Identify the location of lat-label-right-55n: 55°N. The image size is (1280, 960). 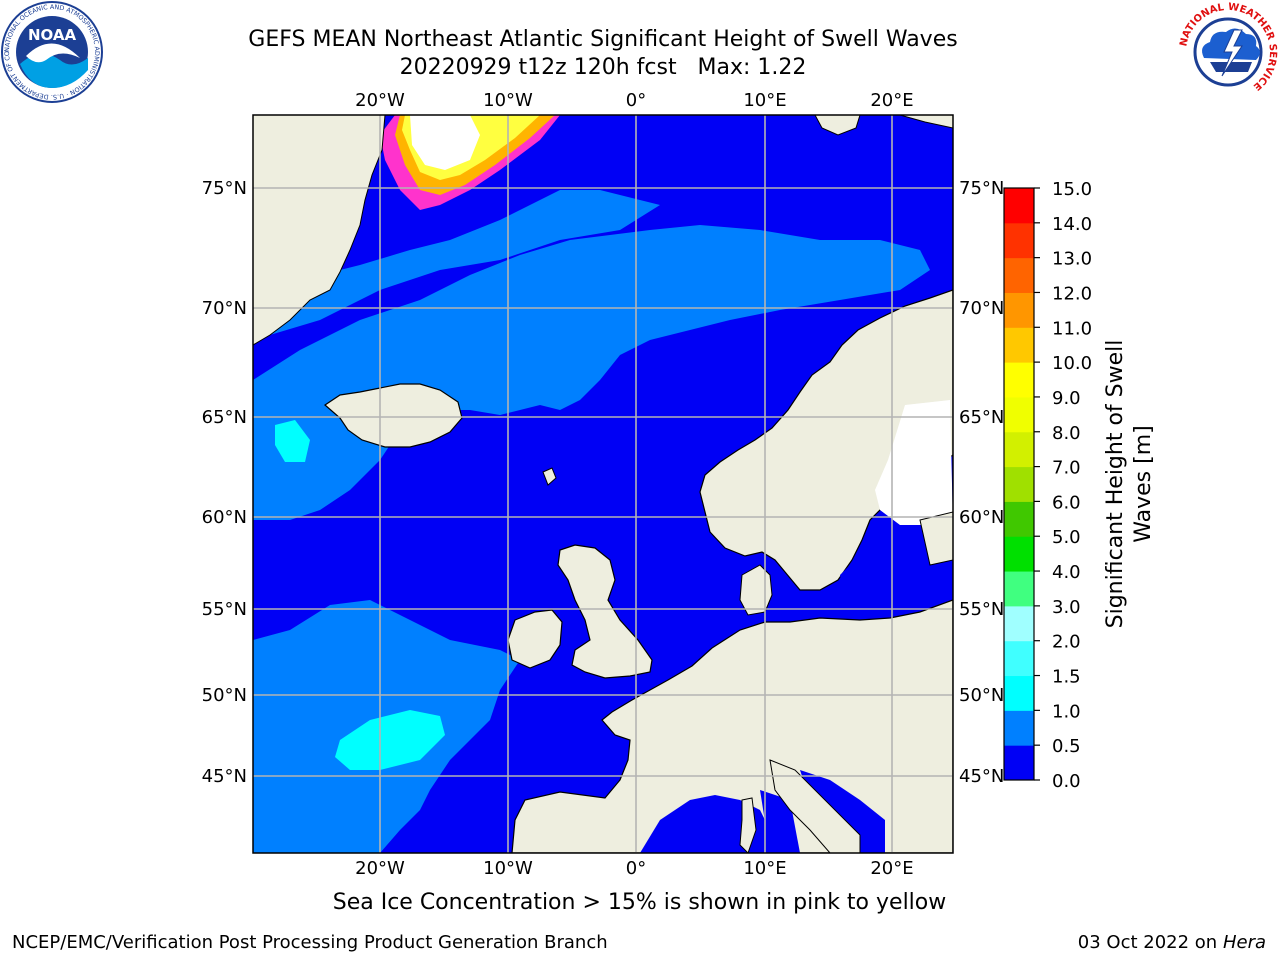
(981, 609).